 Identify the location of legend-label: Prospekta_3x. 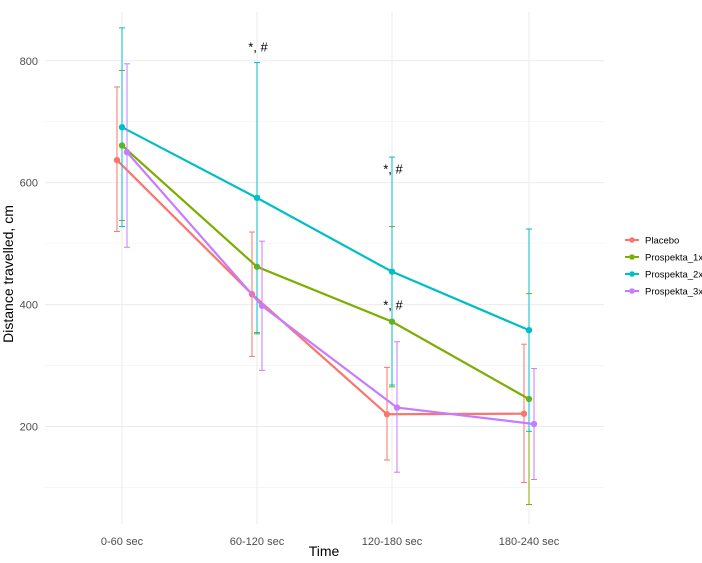
(673, 292).